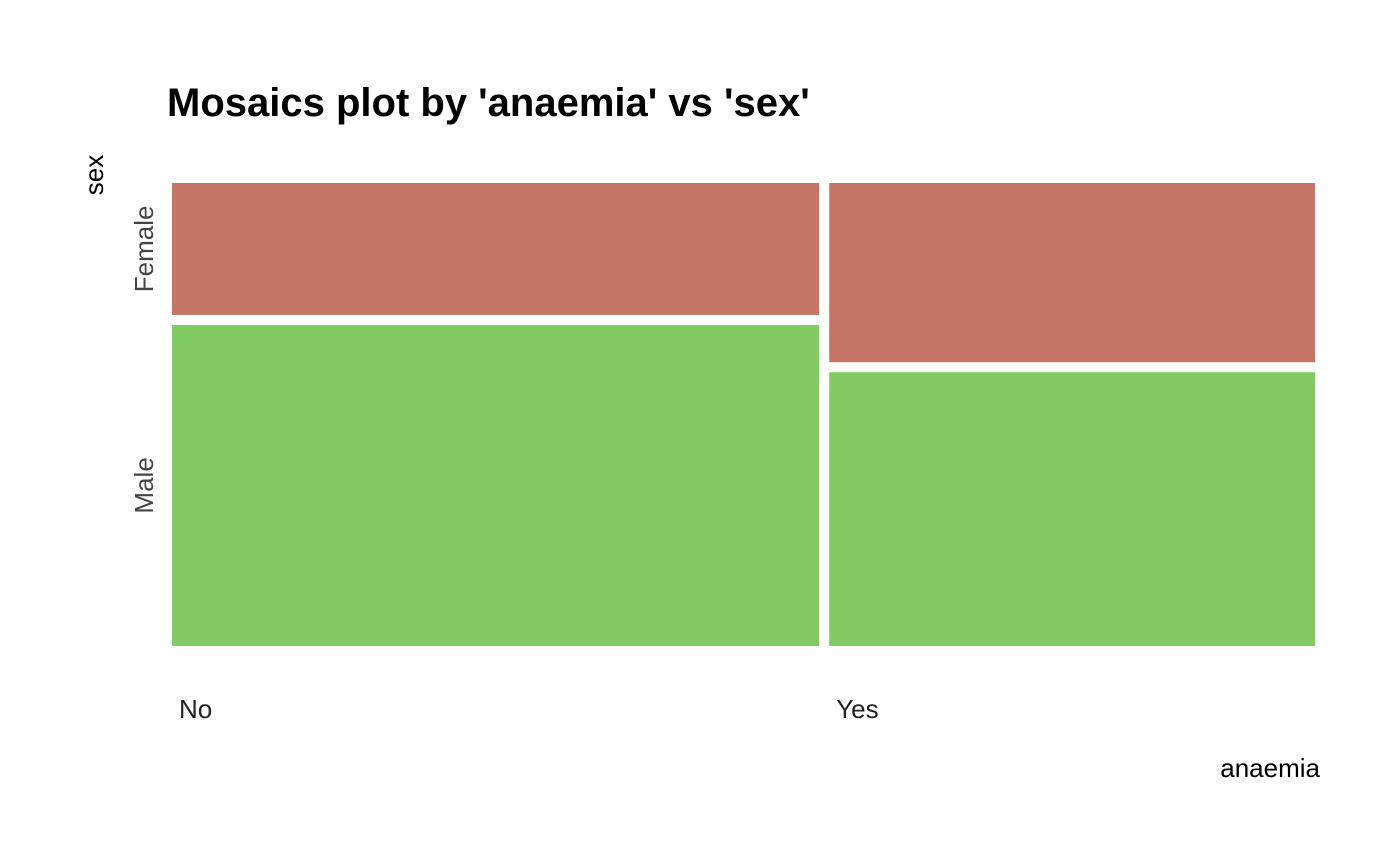 The height and width of the screenshot is (866, 1400). I want to click on y-tick-label-male: Male, so click(144, 485).